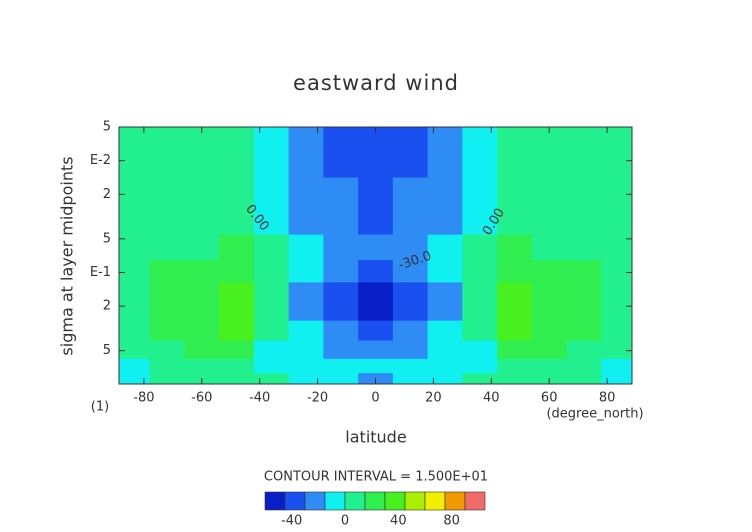 The width and height of the screenshot is (752, 532). Describe the element at coordinates (259, 398) in the screenshot. I see `x-tick-label: -40` at that location.